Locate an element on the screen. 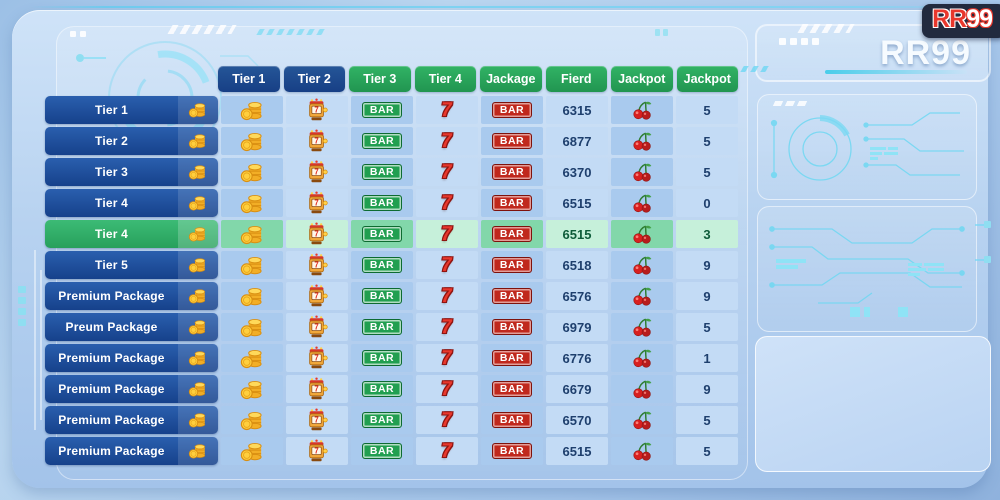  table-row: Tier 4 BAR 7 BAR 6515 0 is located at coordinates (391, 203).